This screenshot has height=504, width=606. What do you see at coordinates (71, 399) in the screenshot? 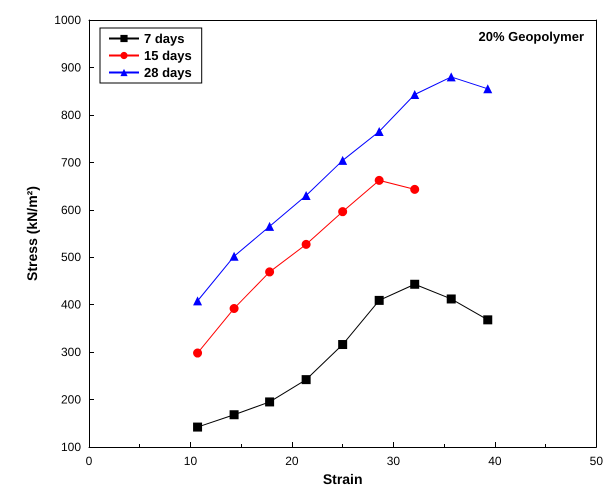
I see `y-tick-label: 200` at bounding box center [71, 399].